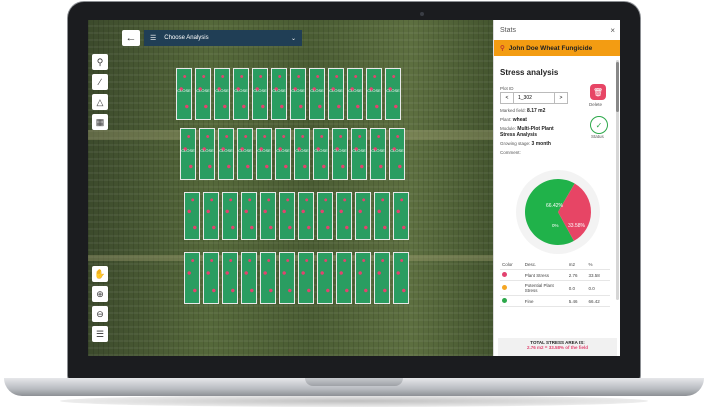  I want to click on fine-color-dot, so click(504, 300).